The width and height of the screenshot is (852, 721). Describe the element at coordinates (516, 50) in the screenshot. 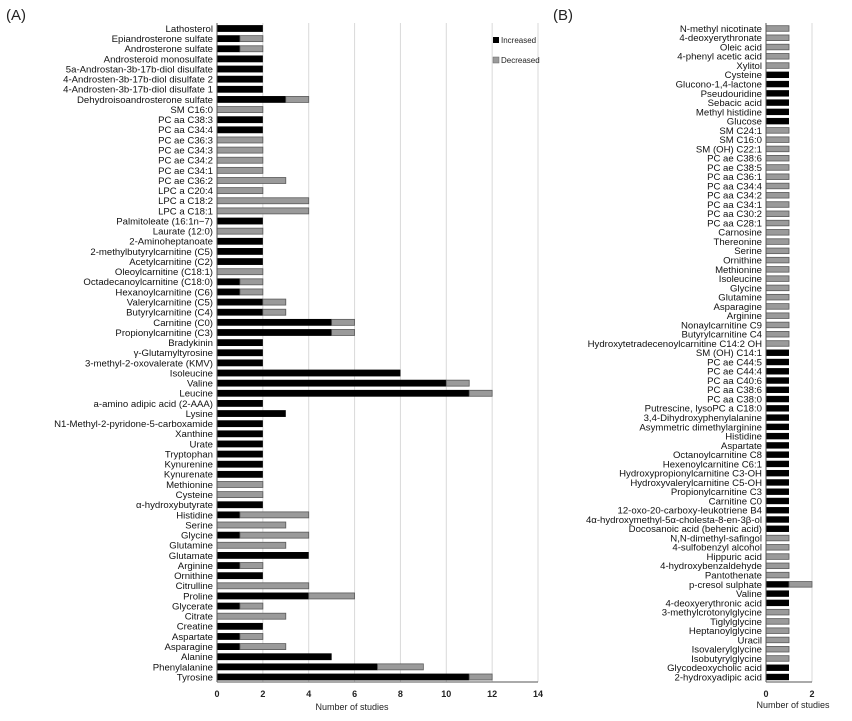

I see `legend: Increased Decreased` at that location.